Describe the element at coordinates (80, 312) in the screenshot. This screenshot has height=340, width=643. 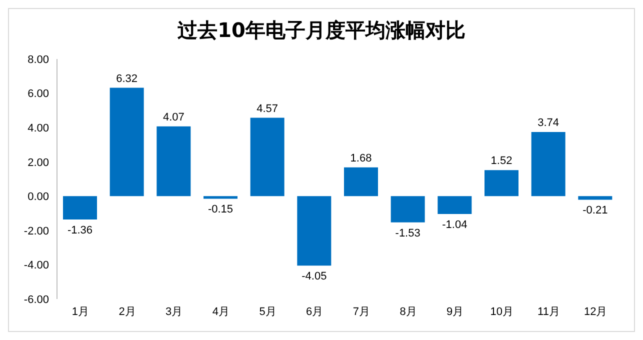
I see `x-tick-label: 1月` at that location.